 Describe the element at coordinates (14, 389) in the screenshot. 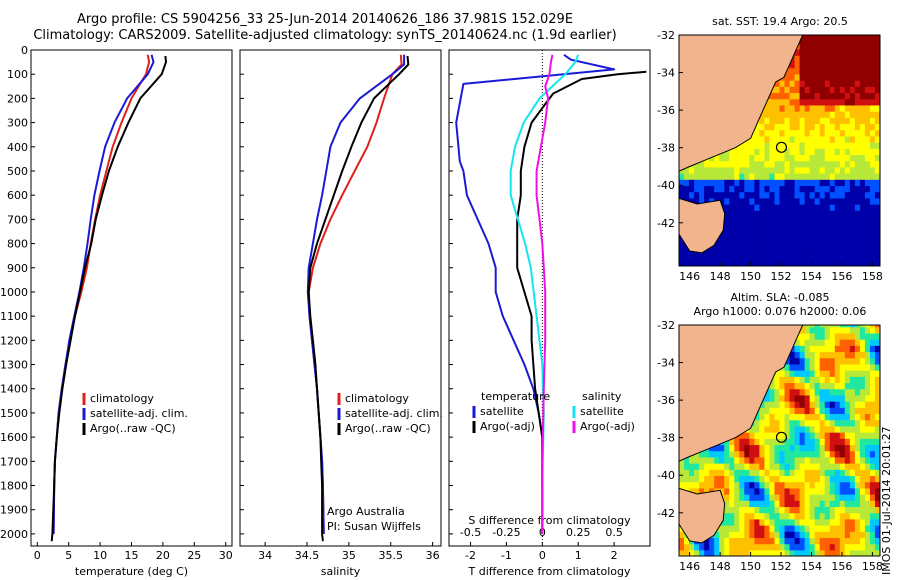

I see `depth-tick-label: 1400` at that location.